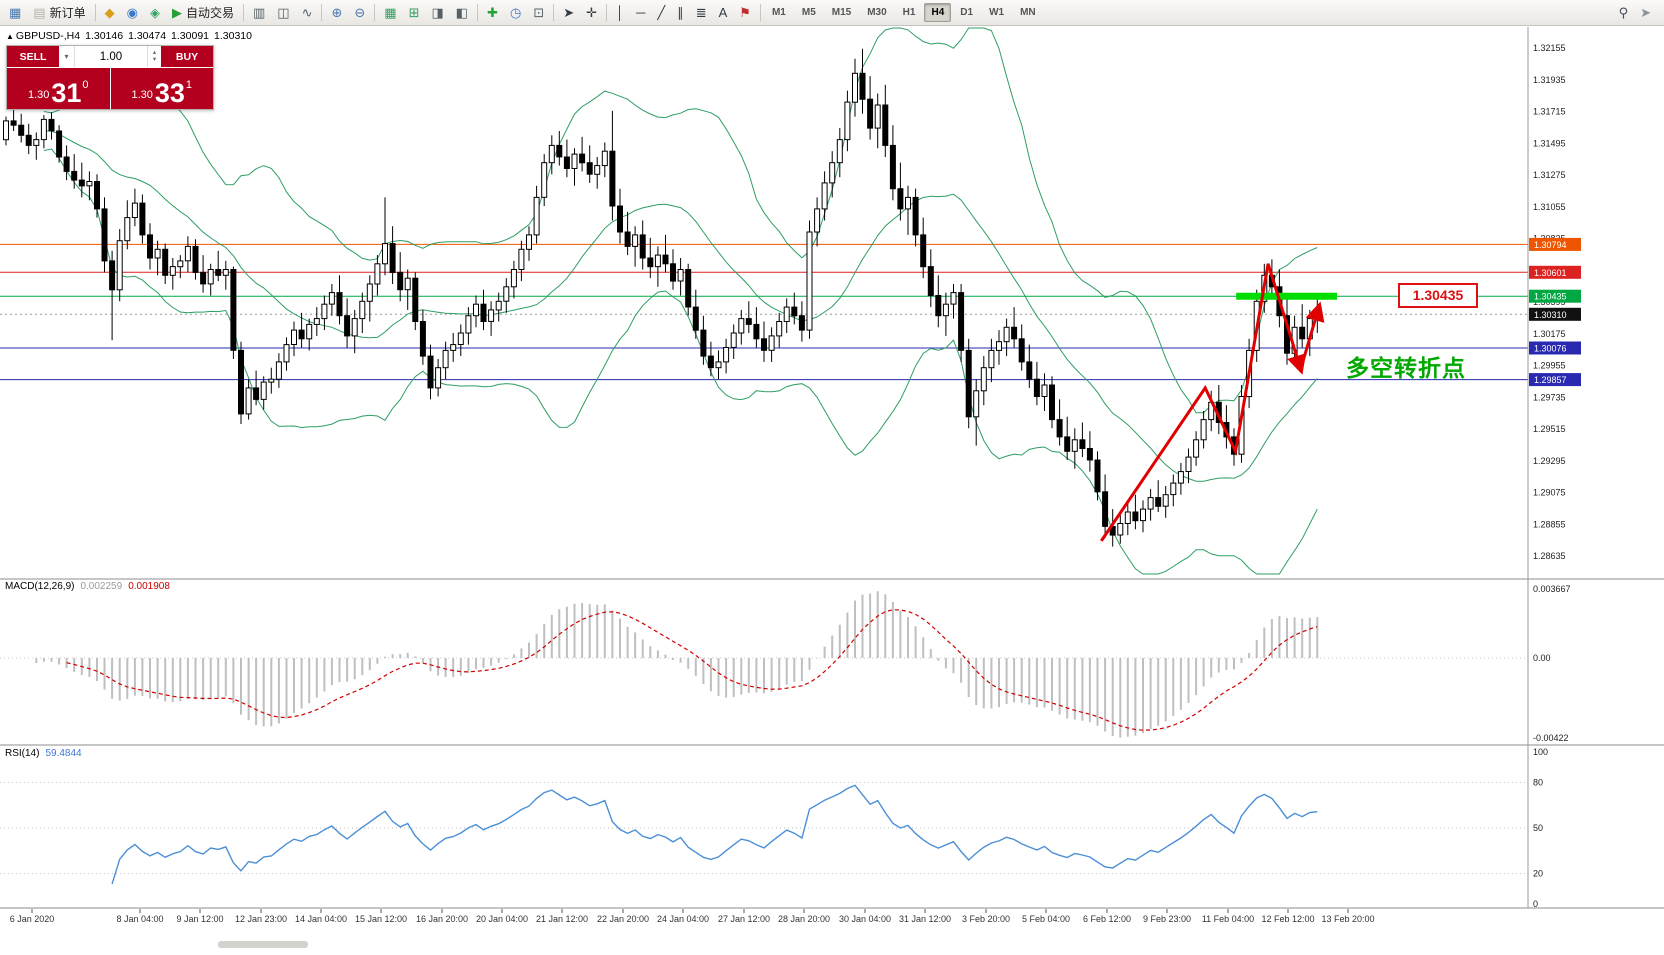  What do you see at coordinates (677, 664) in the screenshot?
I see `macd-histogram` at bounding box center [677, 664].